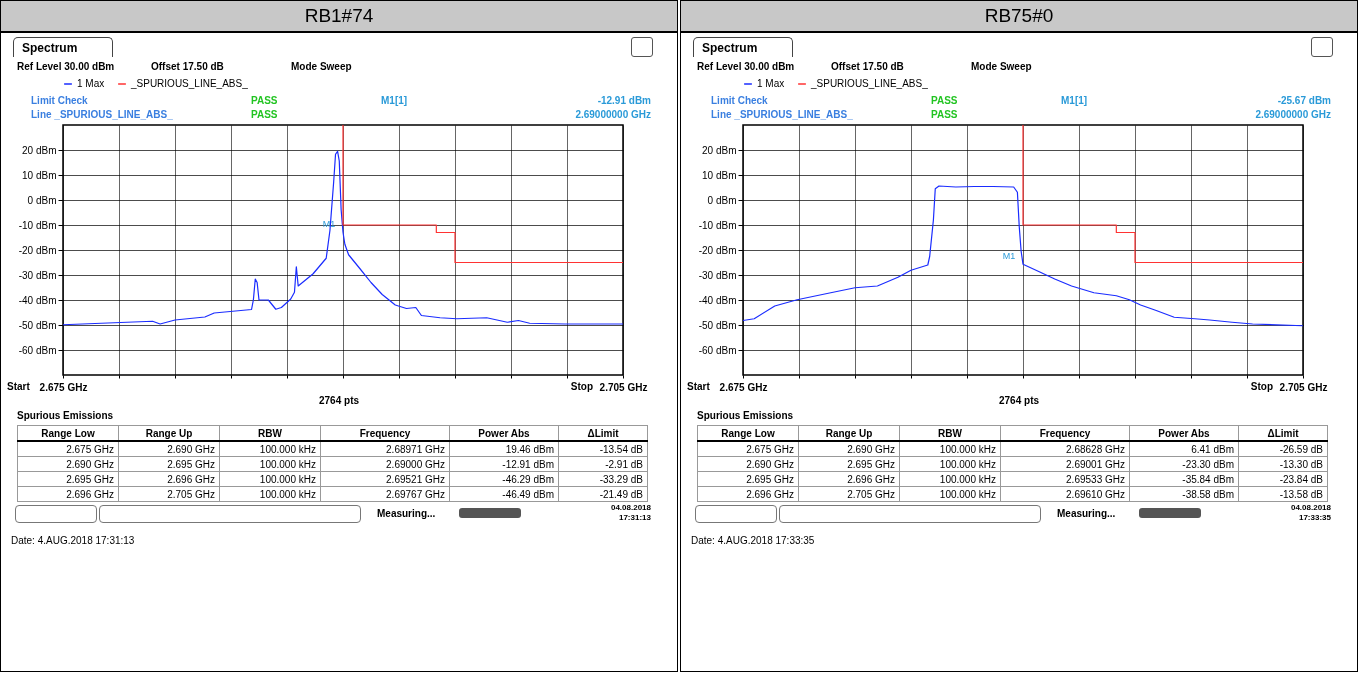 This screenshot has width=1359, height=674. I want to click on text: -13.30 dB, so click(1283, 464).